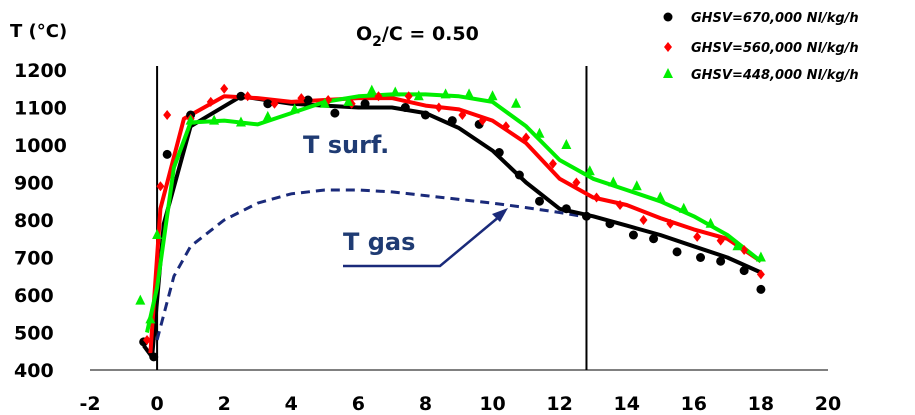  What do you see at coordinates (694, 404) in the screenshot?
I see `x-tick-label: 16` at bounding box center [694, 404].